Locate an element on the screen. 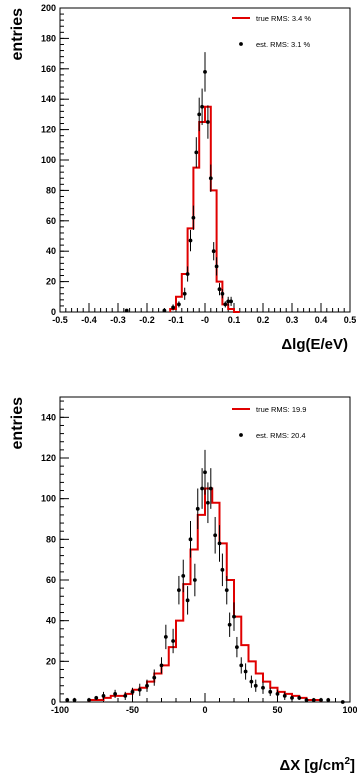  x-tick-label: 0.3 is located at coordinates (292, 320).